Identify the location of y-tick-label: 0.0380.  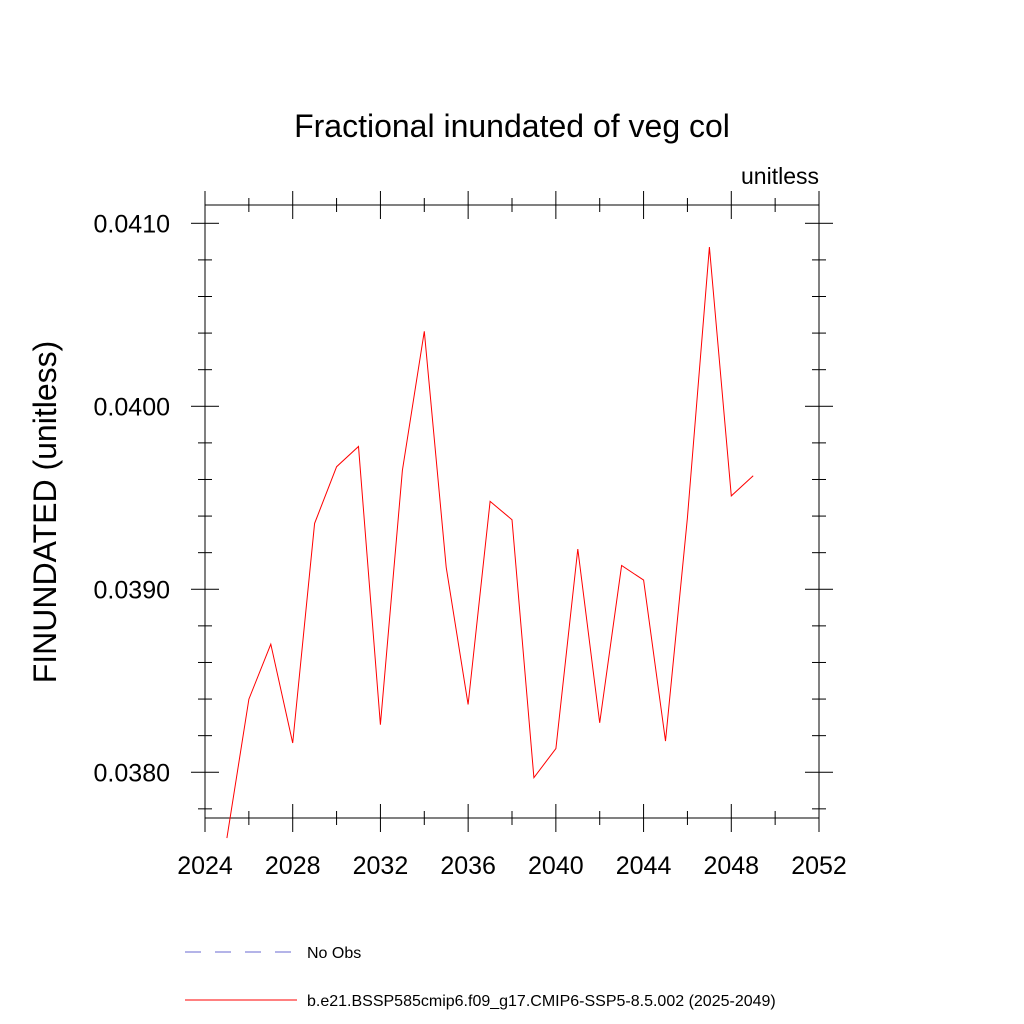
(132, 773).